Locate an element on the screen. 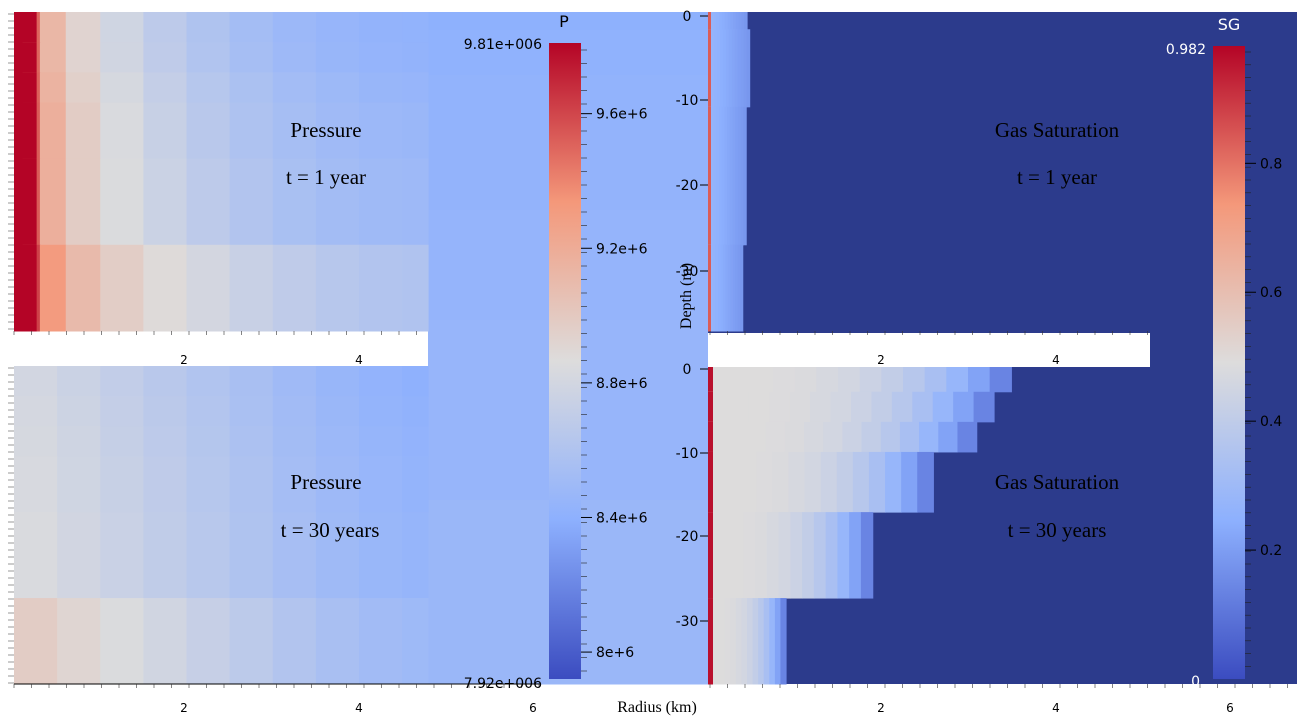 Image resolution: width=1297 pixels, height=718 pixels. pressure-well-cell is located at coordinates (25, 57).